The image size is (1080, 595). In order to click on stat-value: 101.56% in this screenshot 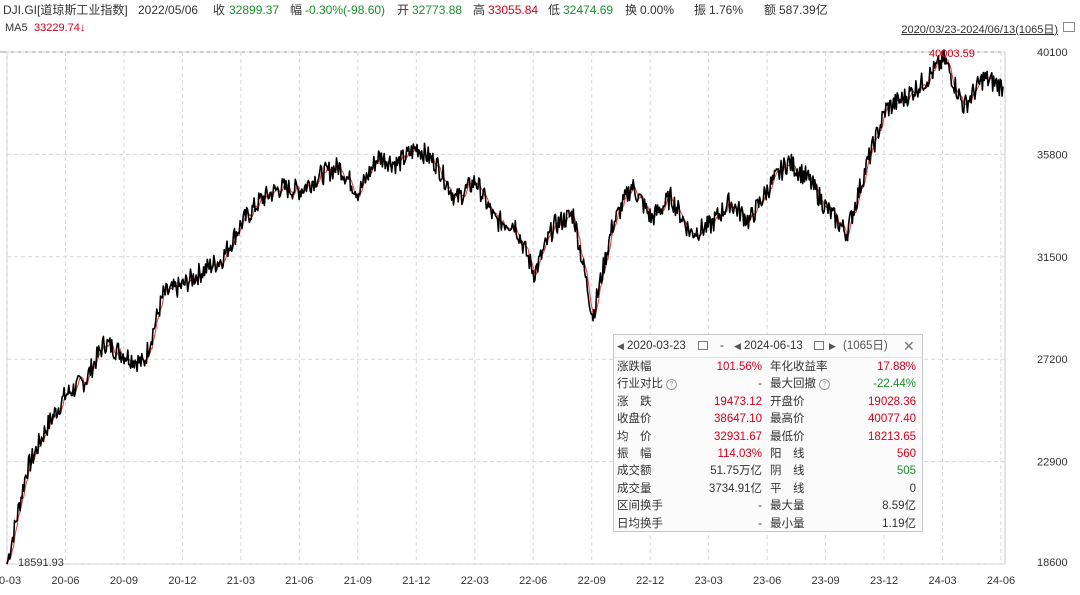, I will do `click(739, 367)`.